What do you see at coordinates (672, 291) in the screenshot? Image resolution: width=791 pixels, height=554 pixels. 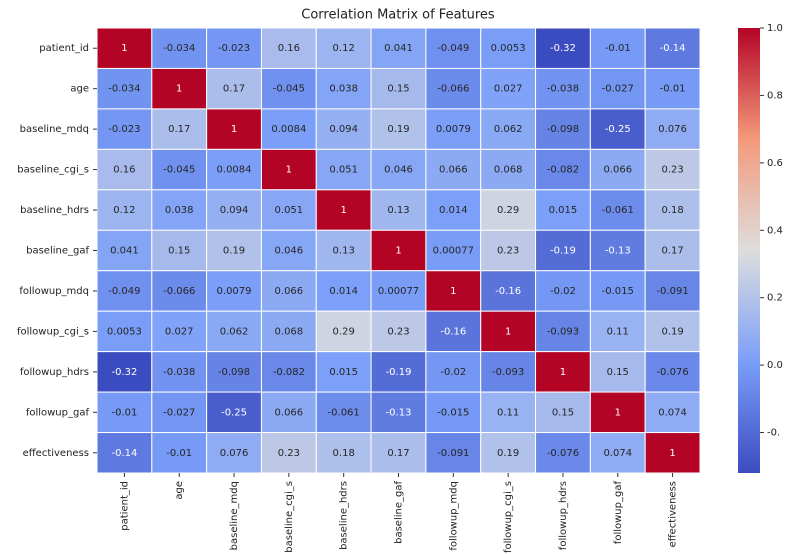 I see `cell-label: -0.091` at bounding box center [672, 291].